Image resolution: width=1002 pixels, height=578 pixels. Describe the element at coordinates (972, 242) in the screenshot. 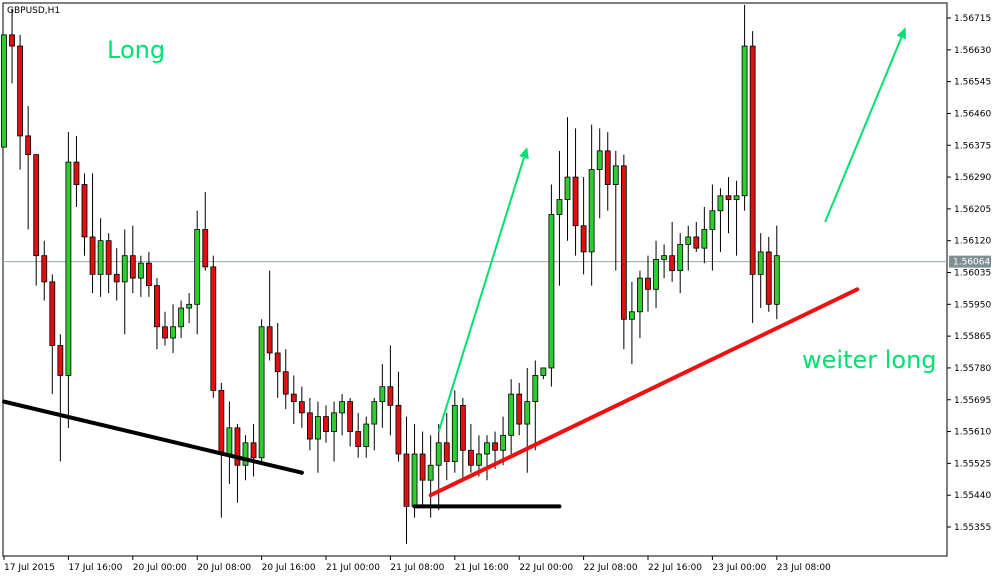

I see `y-tick-label: 1.56120` at that location.